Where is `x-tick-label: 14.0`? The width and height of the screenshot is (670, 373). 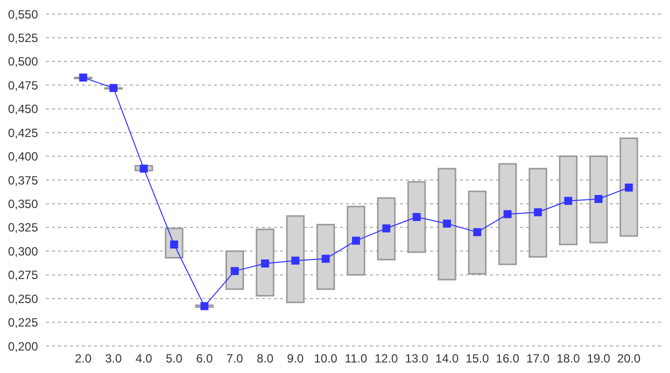 x-tick-label: 14.0 is located at coordinates (447, 359).